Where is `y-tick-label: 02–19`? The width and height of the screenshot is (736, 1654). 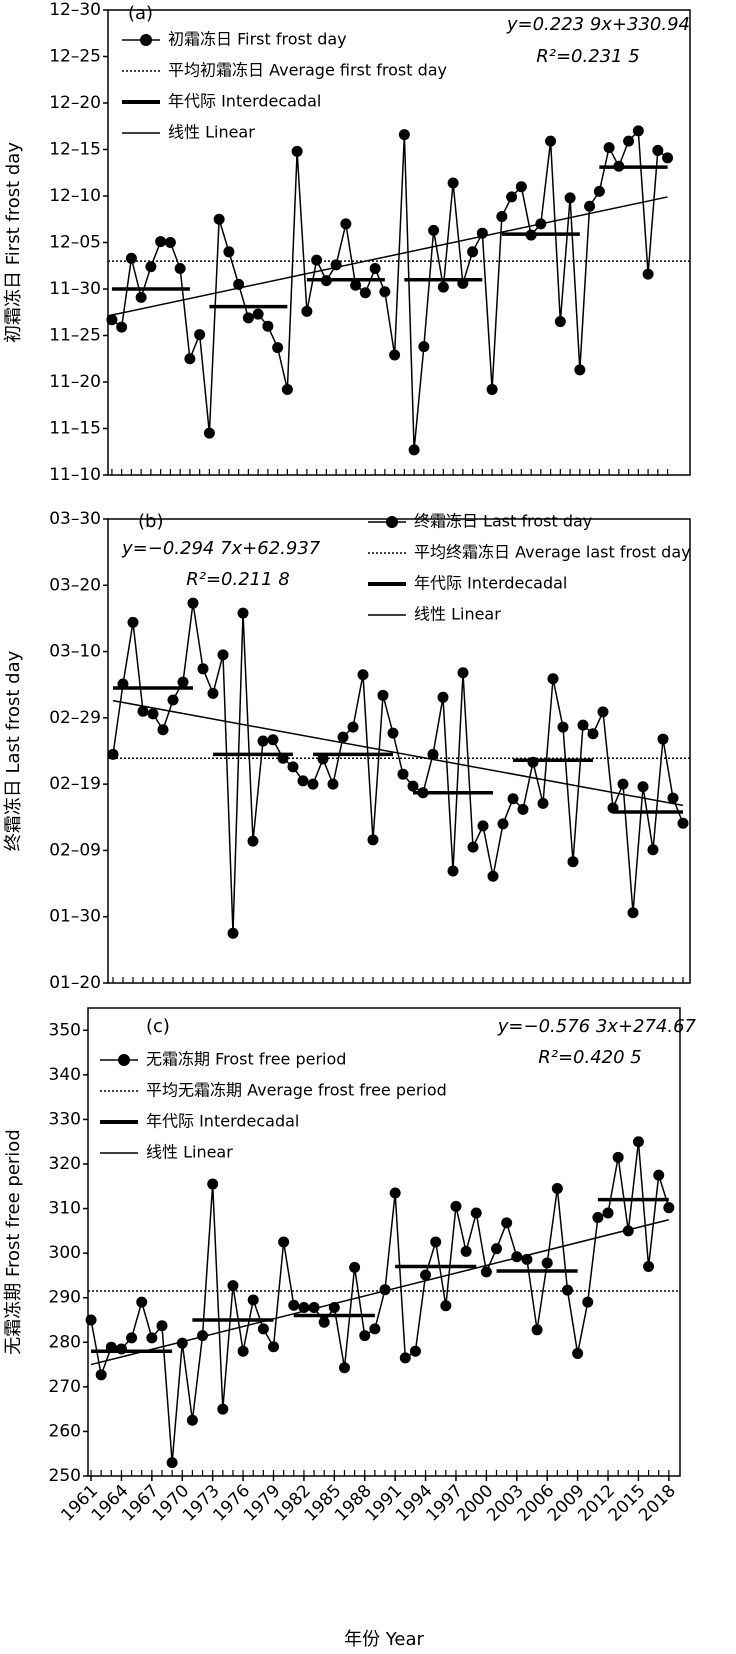
y-tick-label: 02–19 is located at coordinates (75, 784).